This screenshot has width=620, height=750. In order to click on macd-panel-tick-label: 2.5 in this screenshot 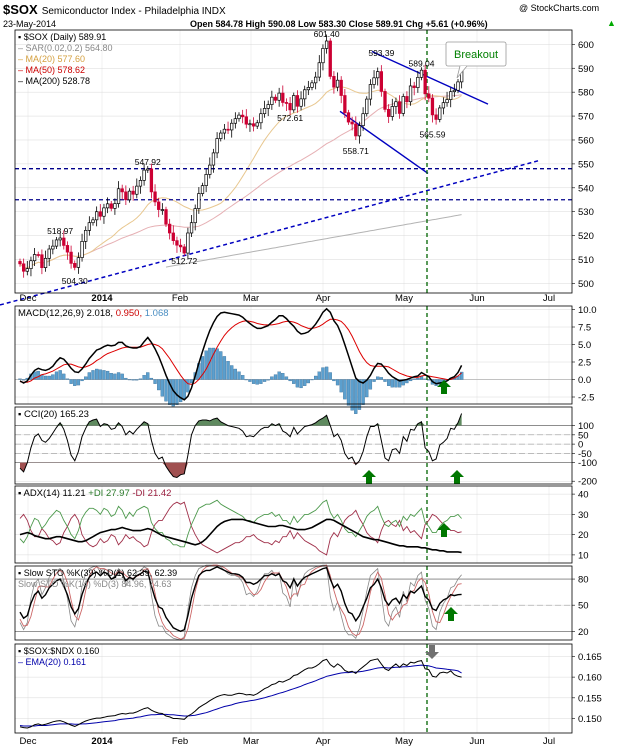, I will do `click(584, 363)`.